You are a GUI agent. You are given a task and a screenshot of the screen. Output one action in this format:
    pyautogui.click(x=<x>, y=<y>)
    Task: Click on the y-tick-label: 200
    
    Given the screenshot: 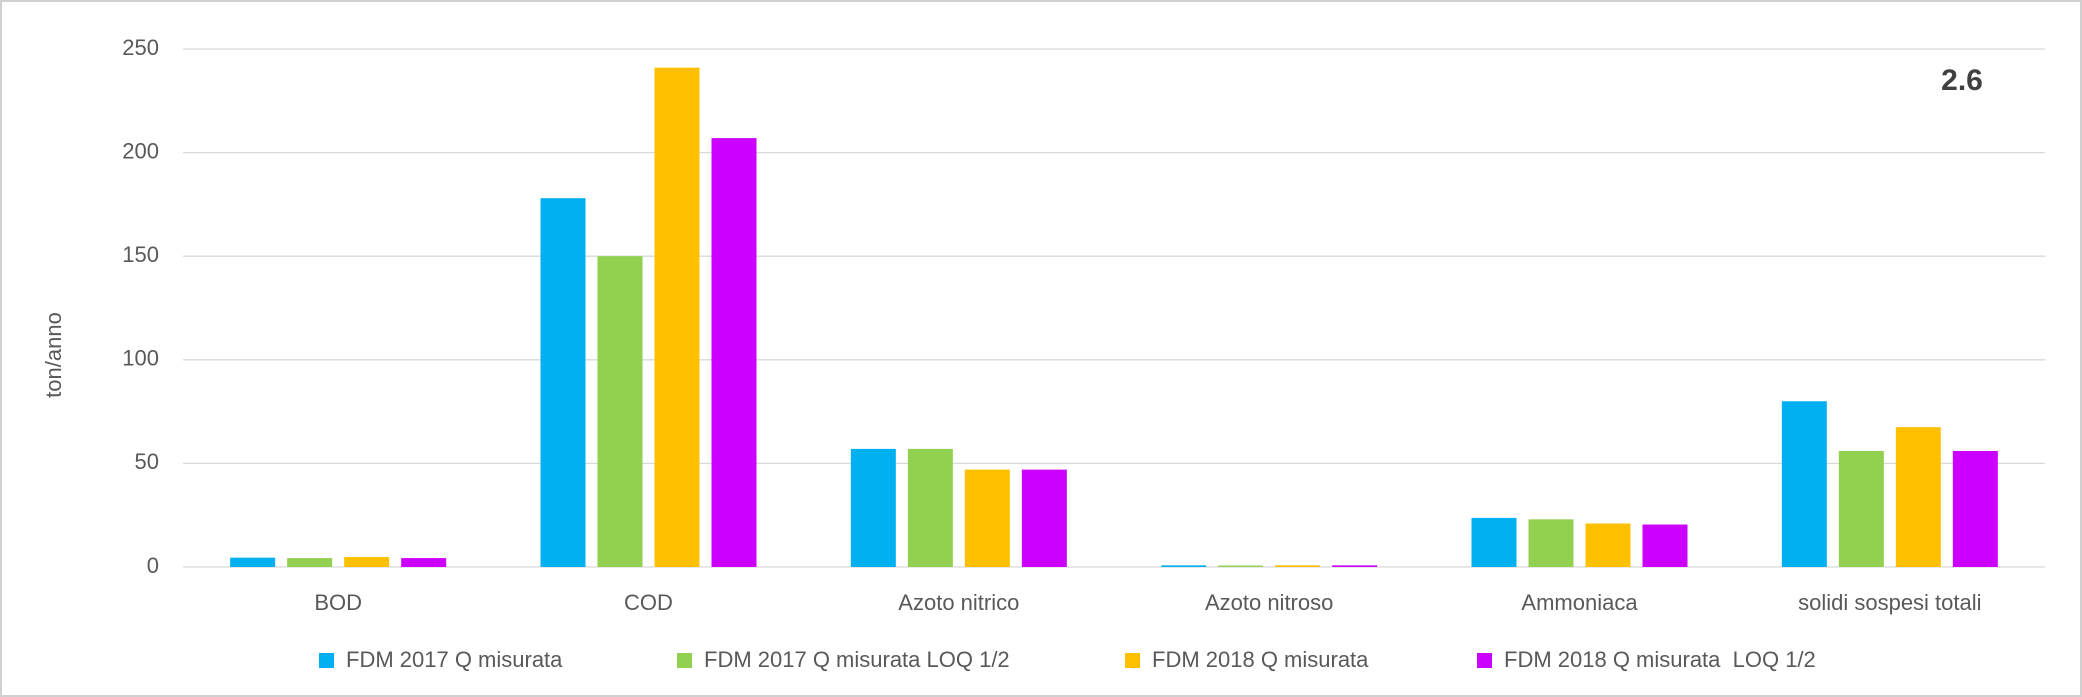 What is the action you would take?
    pyautogui.click(x=140, y=150)
    